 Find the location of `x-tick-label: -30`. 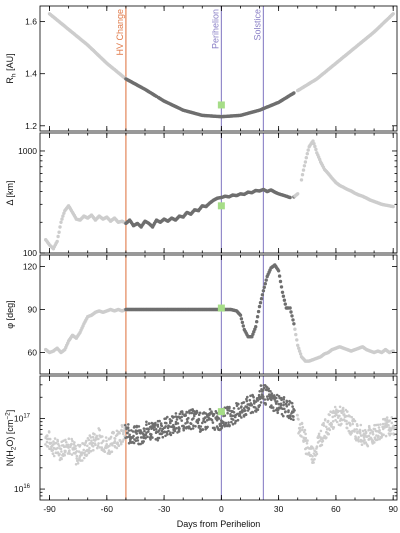

x-tick-label: -30 is located at coordinates (164, 509).